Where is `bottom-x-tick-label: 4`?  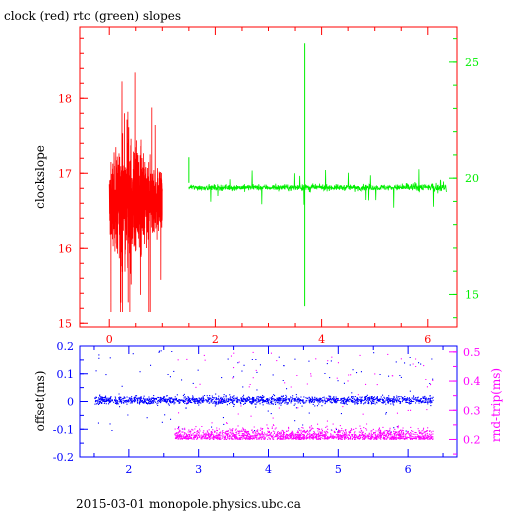 bottom-x-tick-label: 4 is located at coordinates (268, 469).